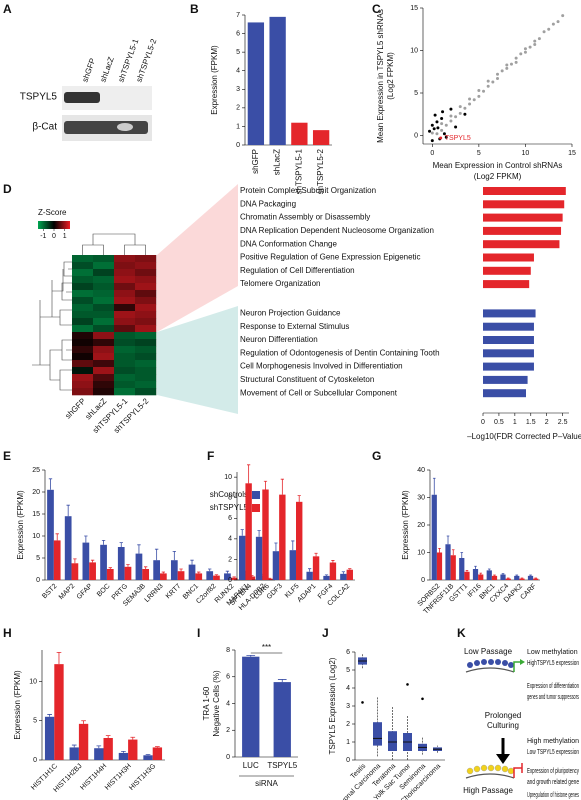 Image resolution: width=581 pixels, height=800 pixels. What do you see at coordinates (36, 514) in the screenshot?
I see `y-tick-label: 15` at bounding box center [36, 514].